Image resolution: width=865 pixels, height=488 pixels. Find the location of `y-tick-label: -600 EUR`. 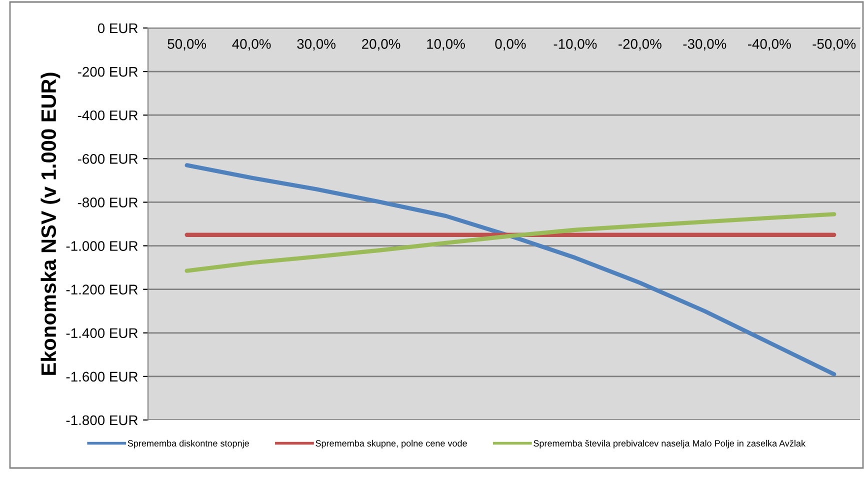

y-tick-label: -600 EUR is located at coordinates (108, 159).